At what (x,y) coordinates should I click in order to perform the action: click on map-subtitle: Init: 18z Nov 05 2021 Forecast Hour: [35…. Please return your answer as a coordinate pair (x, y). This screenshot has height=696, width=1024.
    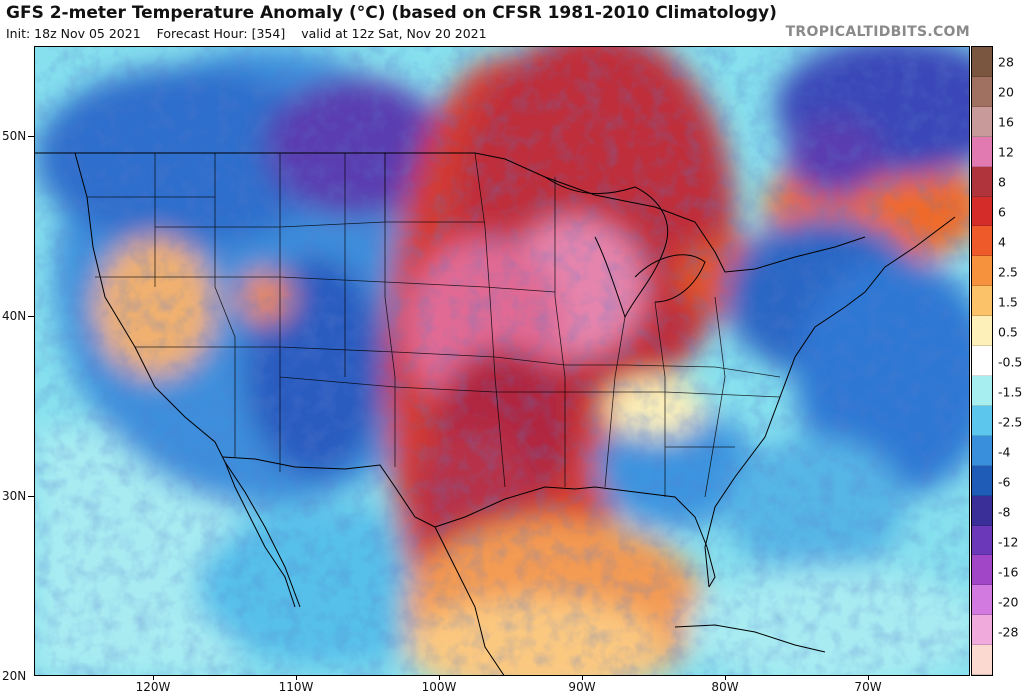
    Looking at the image, I should click on (252, 33).